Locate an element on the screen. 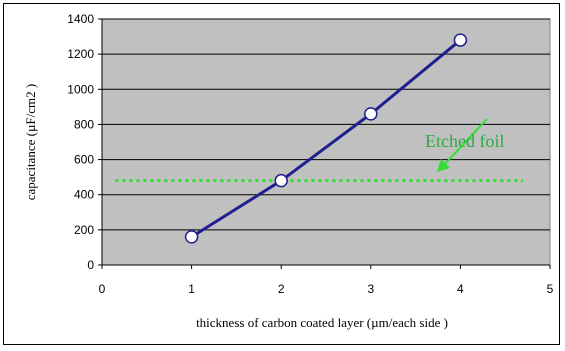  x-axis-tick-labels: 0 1 2 3 4 5 is located at coordinates (326, 289).